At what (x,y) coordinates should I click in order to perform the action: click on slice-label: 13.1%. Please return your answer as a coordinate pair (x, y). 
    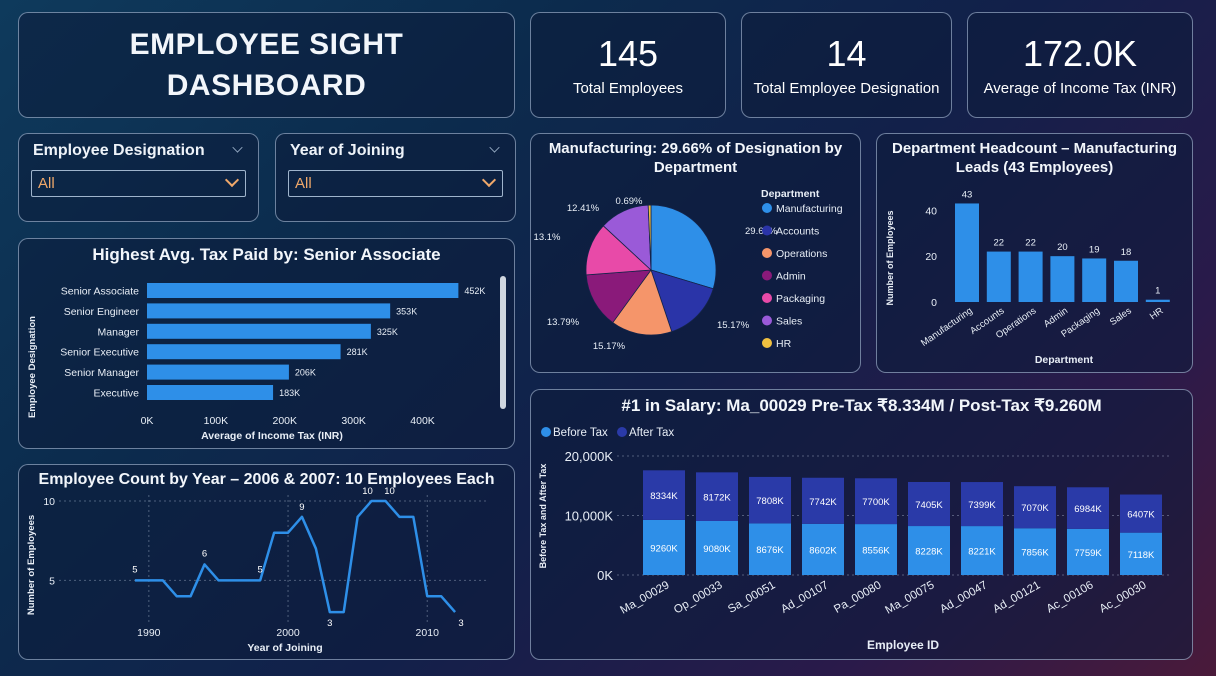
    Looking at the image, I should click on (547, 237).